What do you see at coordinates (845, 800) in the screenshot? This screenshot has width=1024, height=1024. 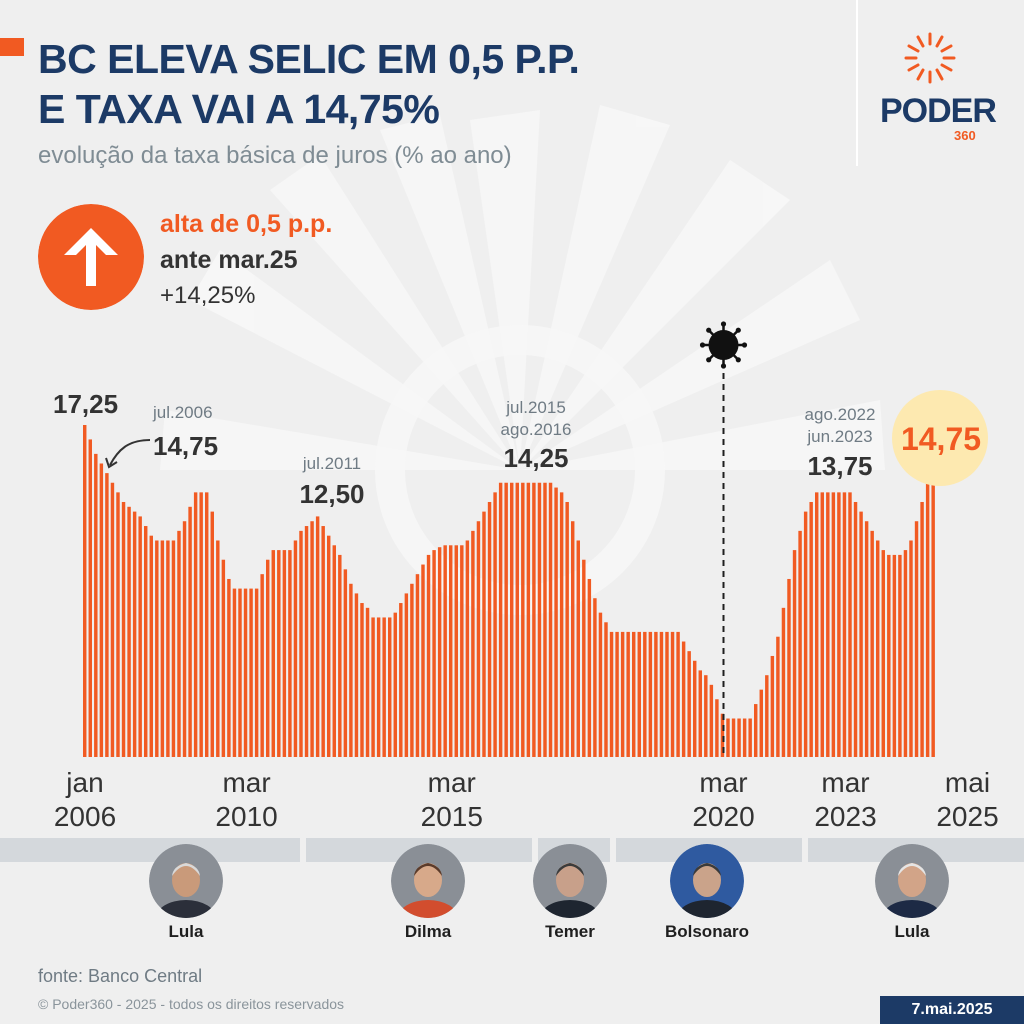 I see `x-tick-label: mar 2023` at bounding box center [845, 800].